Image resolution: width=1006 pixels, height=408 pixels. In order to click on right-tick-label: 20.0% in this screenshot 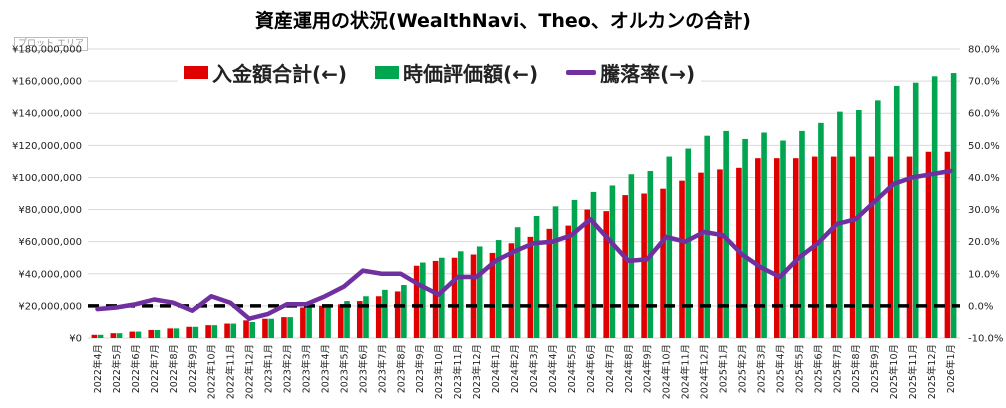, I will do `click(984, 242)`.